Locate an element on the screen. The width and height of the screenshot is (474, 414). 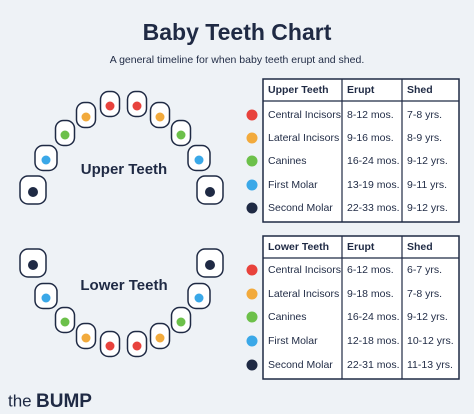
upper-label: Upper Teeth is located at coordinates (124, 169).